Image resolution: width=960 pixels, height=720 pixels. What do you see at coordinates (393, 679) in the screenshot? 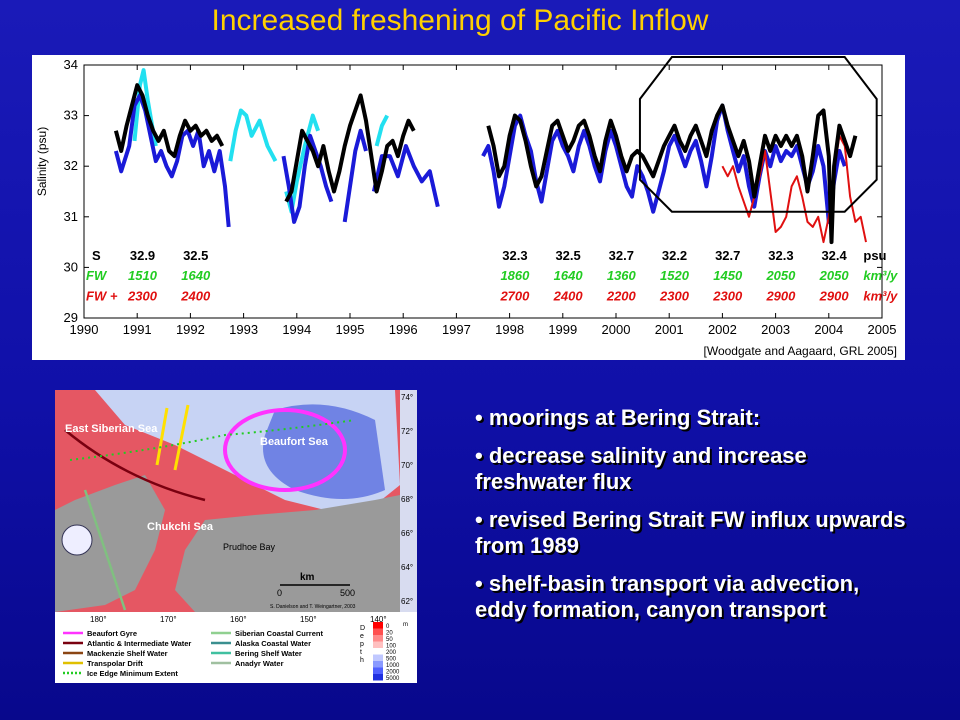
I see `depth-tick: 5000` at bounding box center [393, 679].